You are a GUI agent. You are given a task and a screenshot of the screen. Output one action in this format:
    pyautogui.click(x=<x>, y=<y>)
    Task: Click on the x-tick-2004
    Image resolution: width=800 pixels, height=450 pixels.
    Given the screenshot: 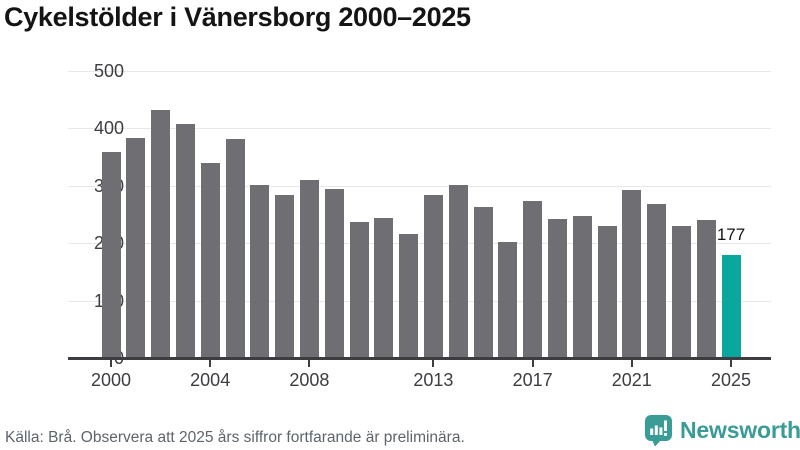 What is the action you would take?
    pyautogui.click(x=210, y=363)
    